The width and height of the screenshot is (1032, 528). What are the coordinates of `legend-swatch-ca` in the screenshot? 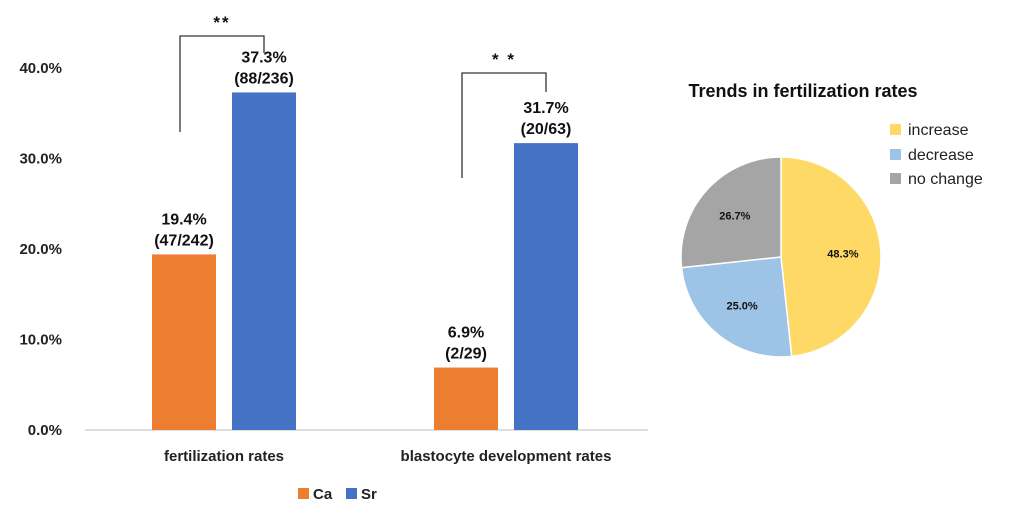 It's located at (303, 493).